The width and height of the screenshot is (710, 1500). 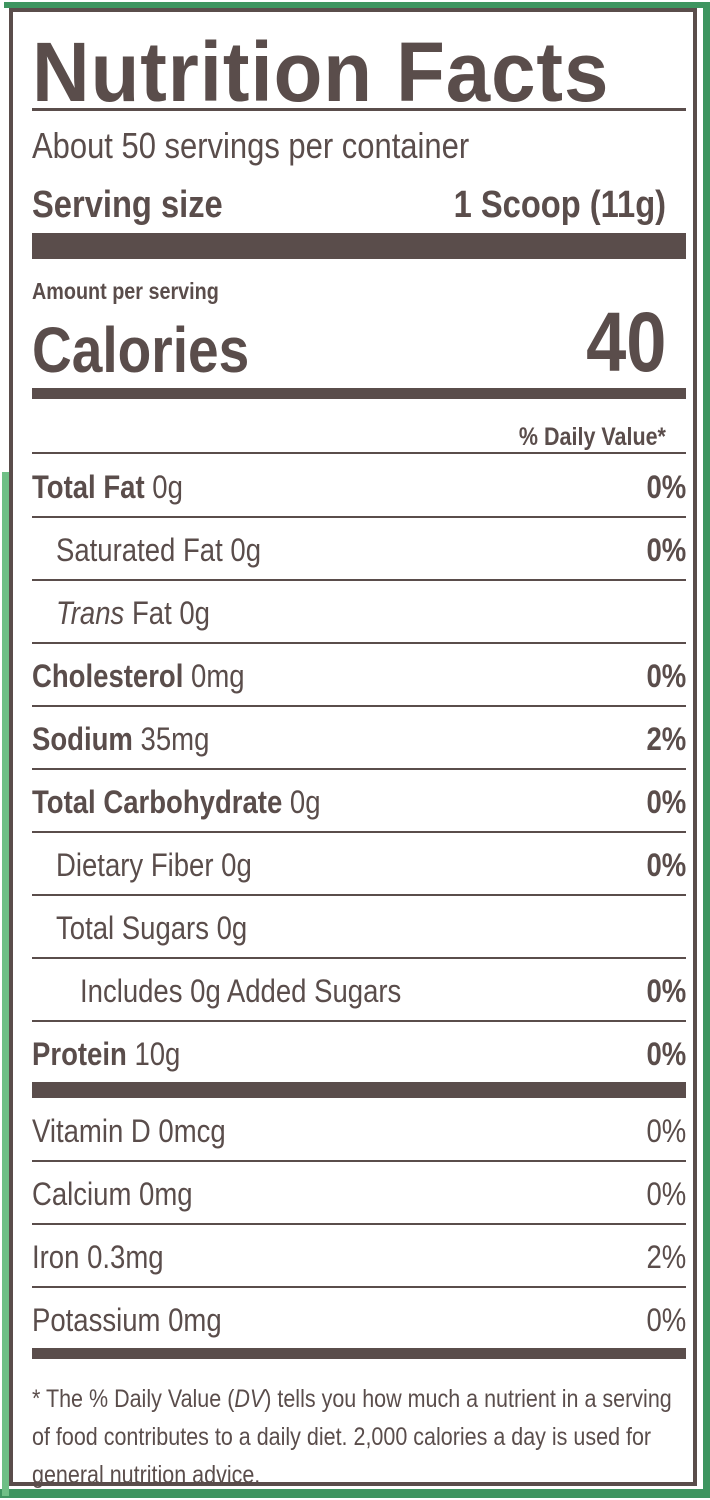 I want to click on nutrient-row-cholesterol: Cholesterol 0mg 0%, so click(x=359, y=675).